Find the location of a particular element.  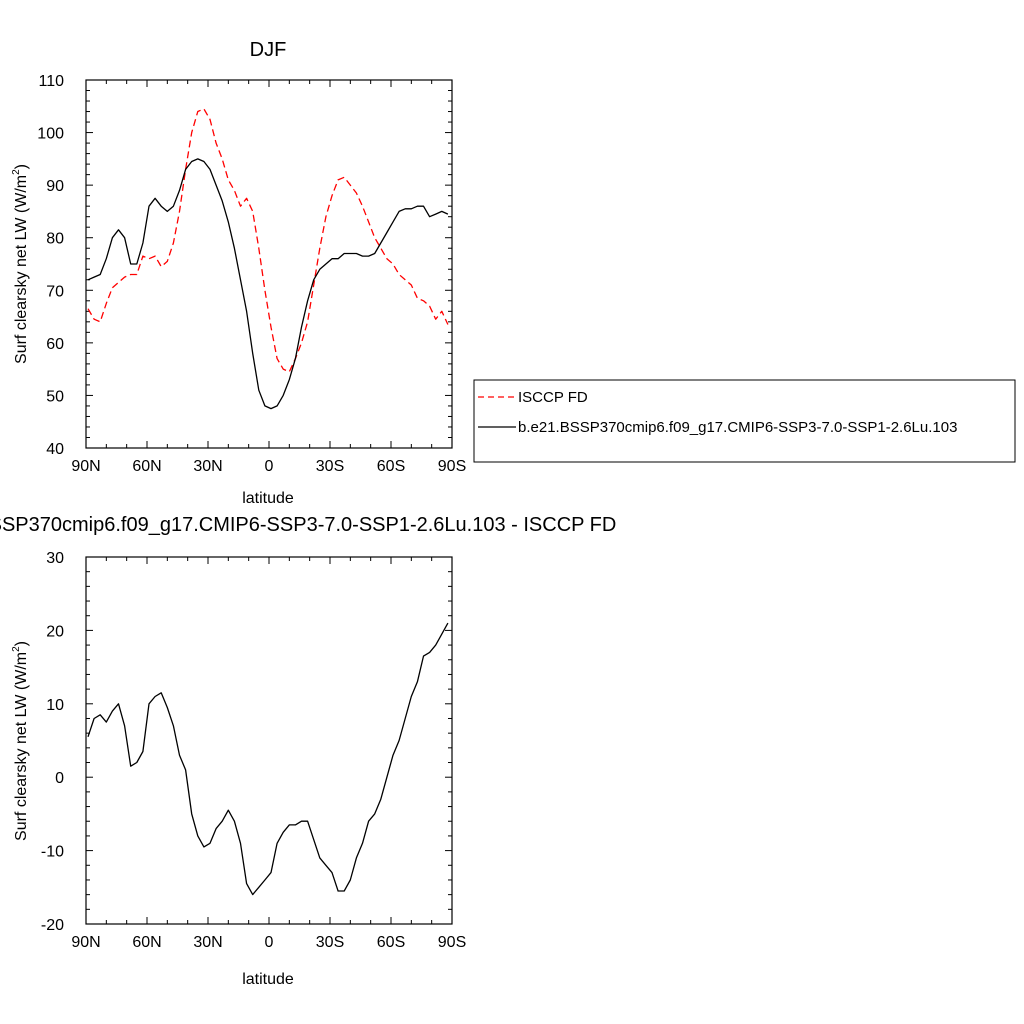

chart2-xlabel: latitude is located at coordinates (268, 979).